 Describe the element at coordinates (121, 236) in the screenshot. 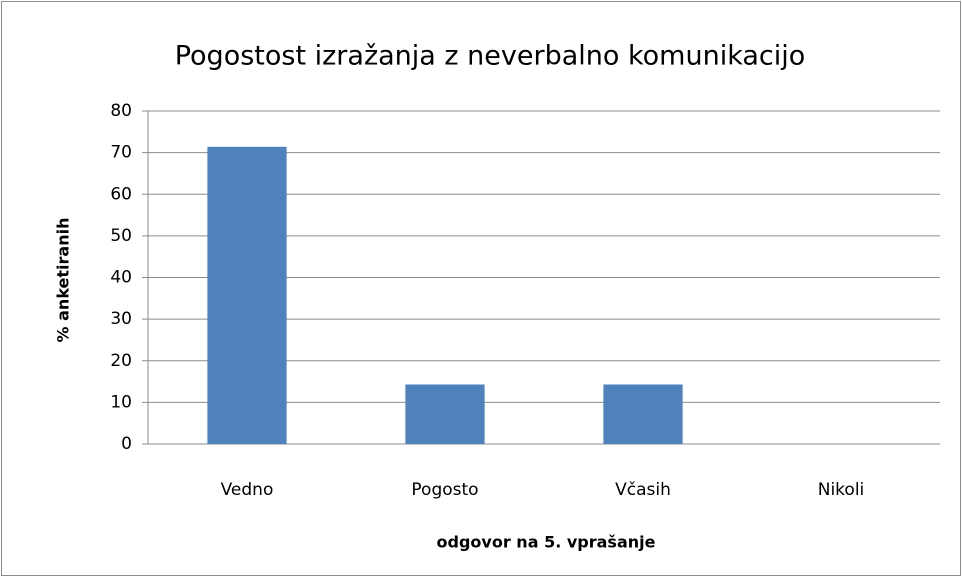

I see `y-tick-label: 50` at that location.